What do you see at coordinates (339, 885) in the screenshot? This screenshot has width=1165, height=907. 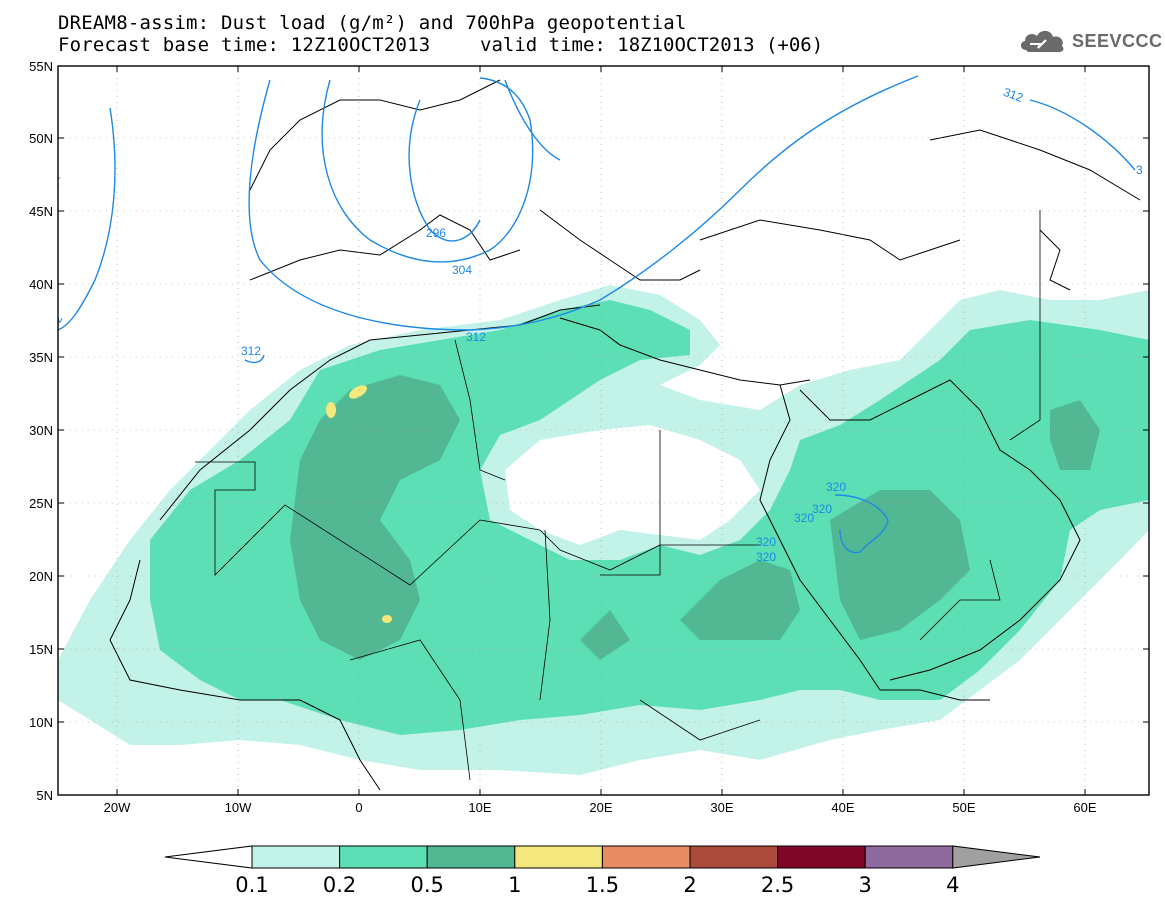 I see `colorbar-label: 0.2` at bounding box center [339, 885].